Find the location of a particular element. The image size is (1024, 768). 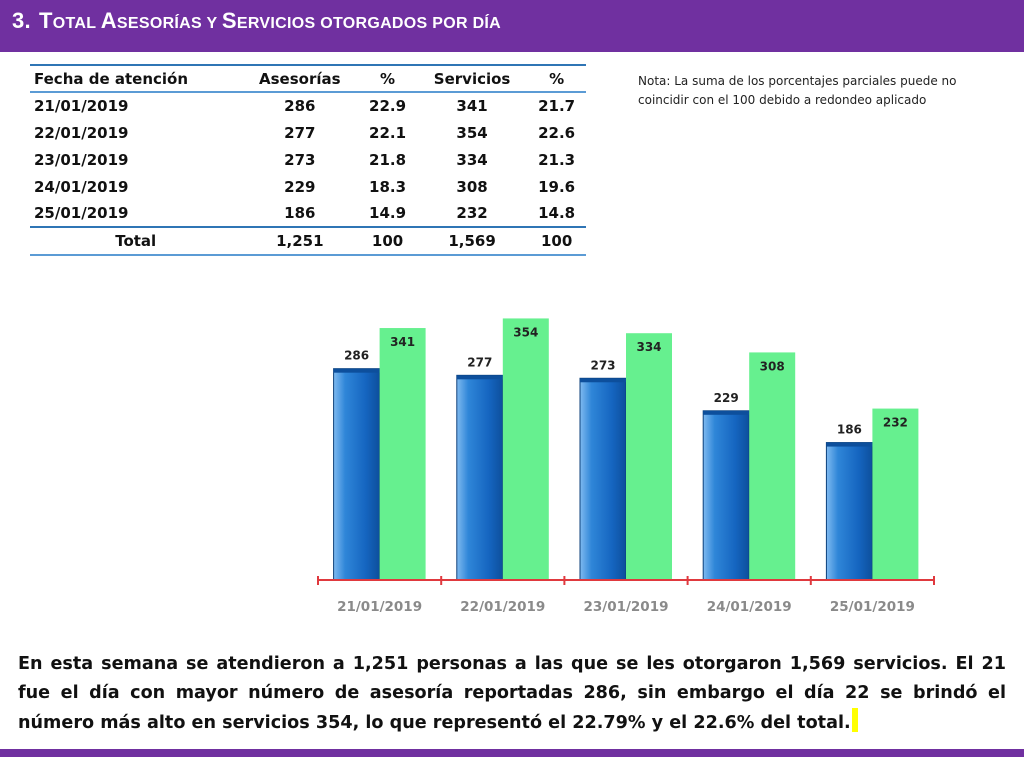

data-label-asesorias: 286 is located at coordinates (356, 356).